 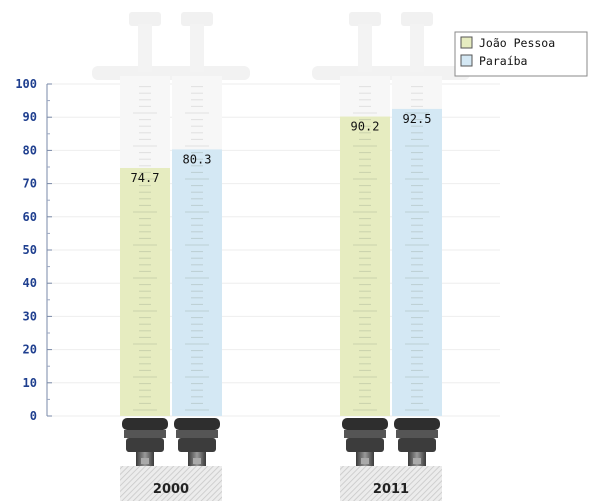 What do you see at coordinates (281, 442) in the screenshot?
I see `needles` at bounding box center [281, 442].